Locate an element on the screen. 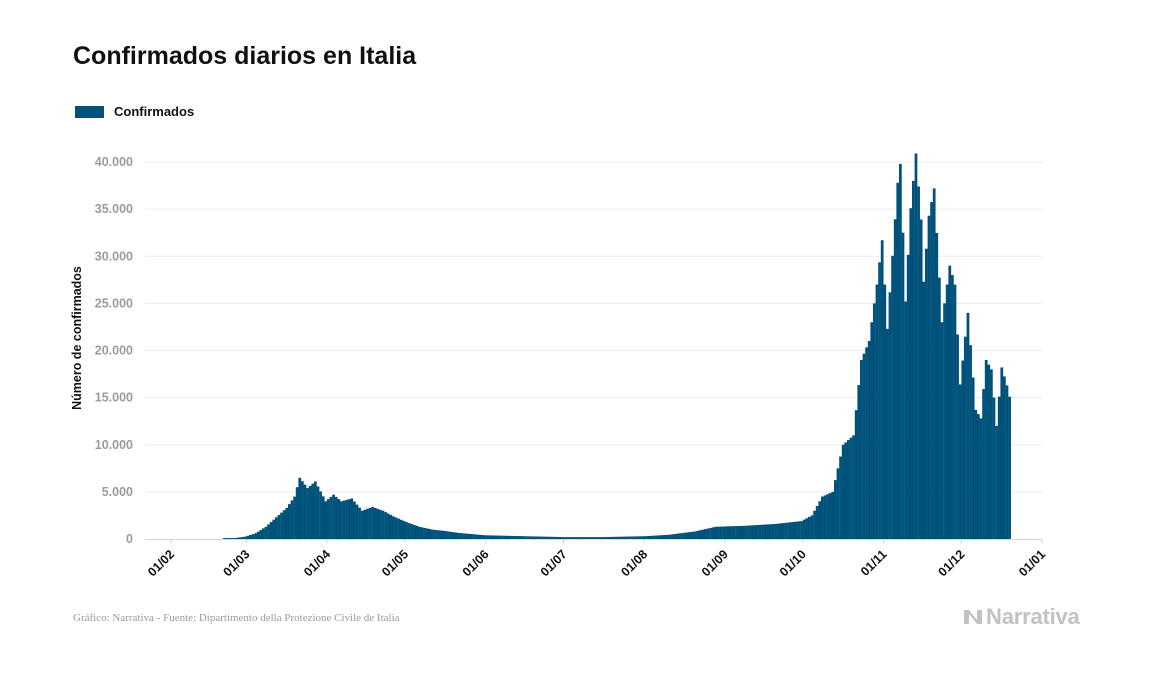 This screenshot has width=1157, height=674. y-tick-label: 0 is located at coordinates (129, 539).